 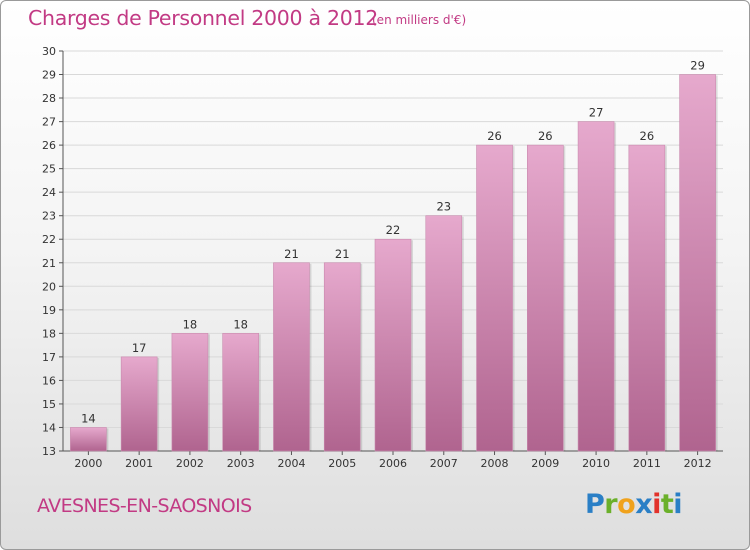 What do you see at coordinates (49, 192) in the screenshot?
I see `y-tick-label: 24` at bounding box center [49, 192].